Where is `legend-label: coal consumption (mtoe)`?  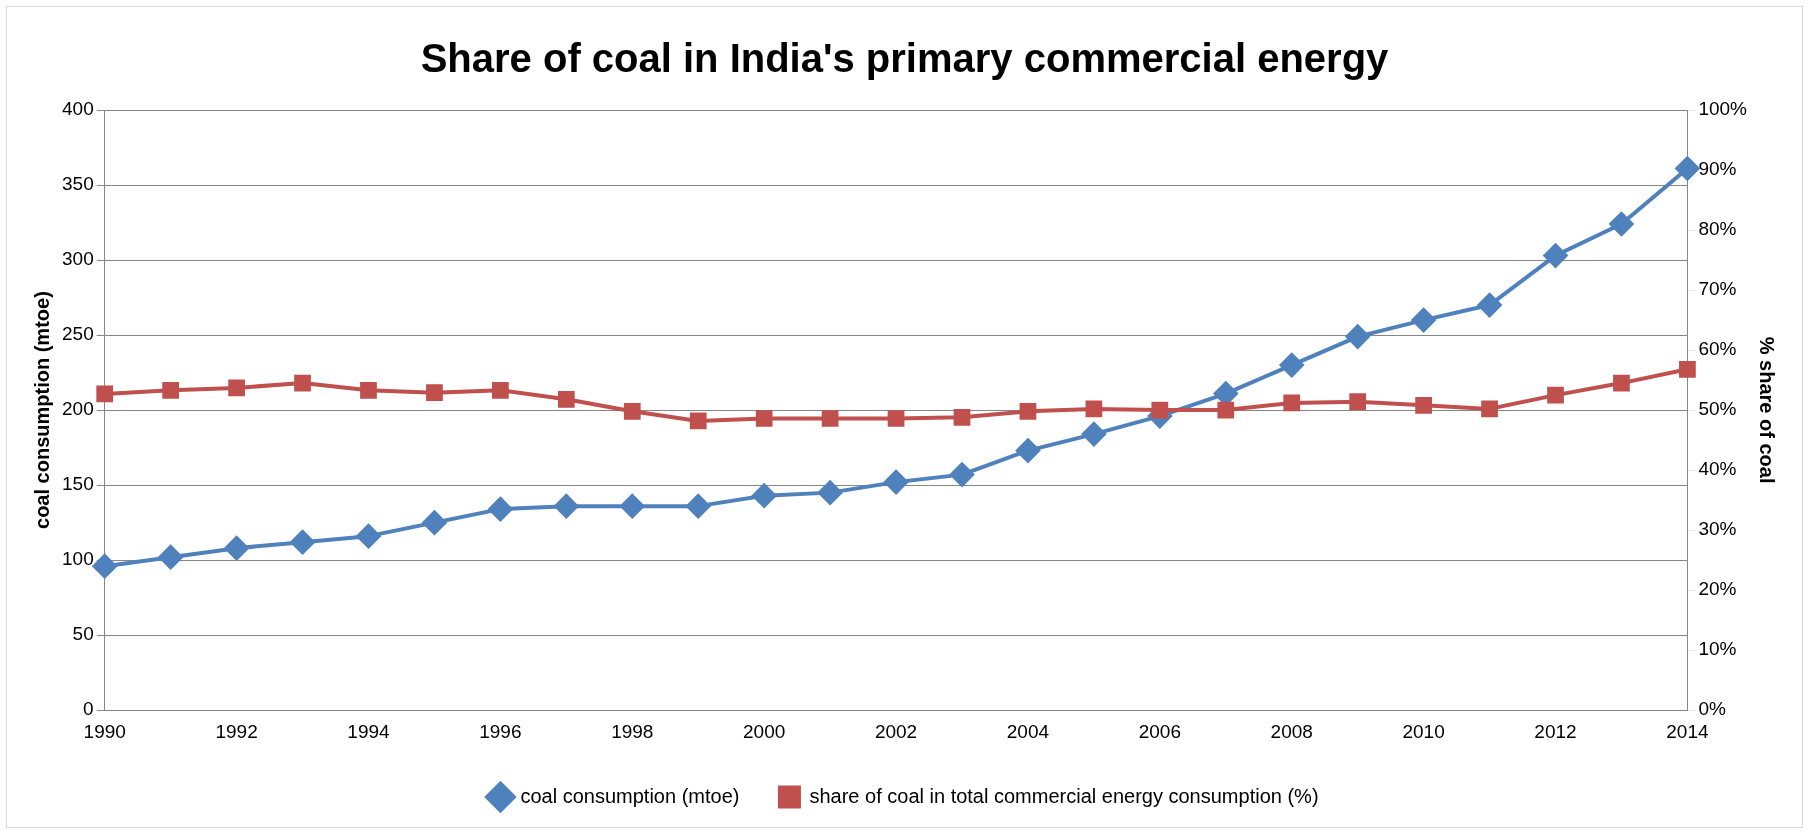
legend-label: coal consumption (mtoe) is located at coordinates (630, 795).